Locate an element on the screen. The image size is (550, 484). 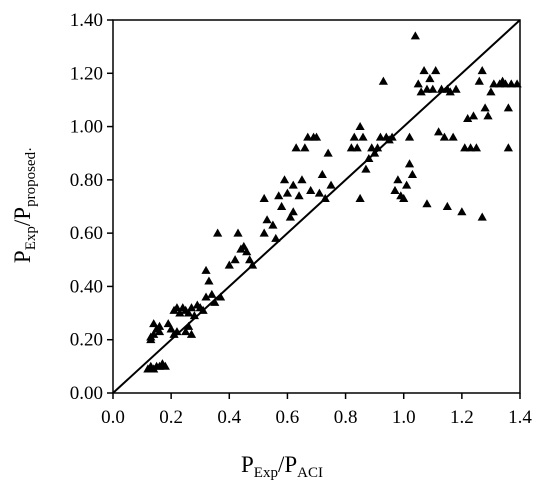
x-tick-label: 1.0 is located at coordinates (404, 417).